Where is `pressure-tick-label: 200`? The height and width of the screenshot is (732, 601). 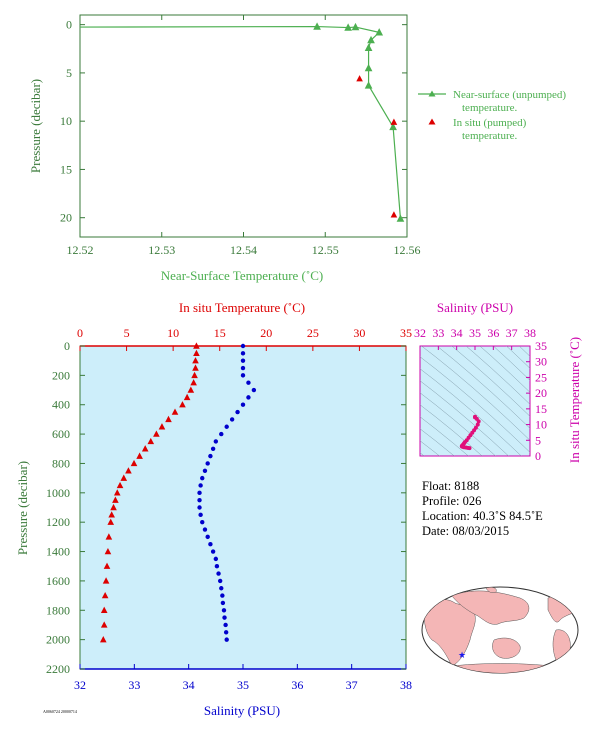
pressure-tick-label: 200 is located at coordinates (61, 375).